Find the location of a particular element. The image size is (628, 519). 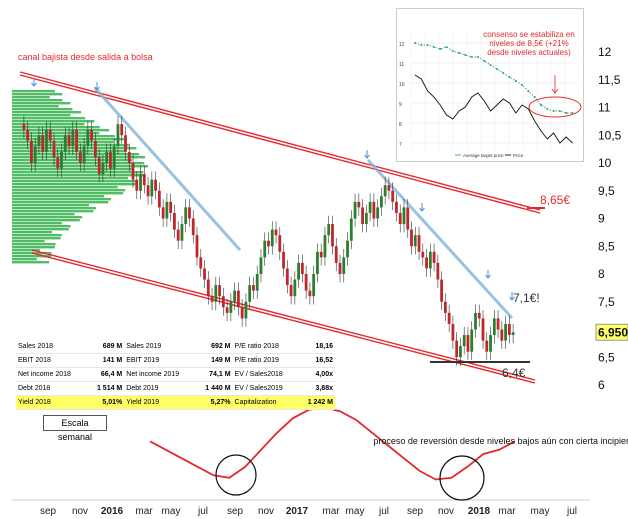

inset-y-label: 11 is located at coordinates (401, 65).